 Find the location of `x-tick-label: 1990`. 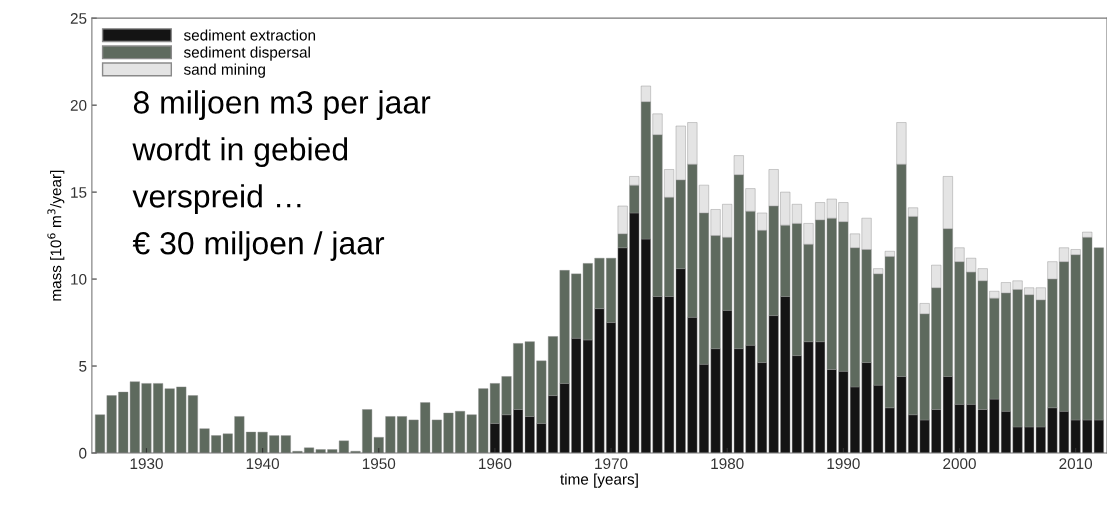

x-tick-label: 1990 is located at coordinates (843, 464).